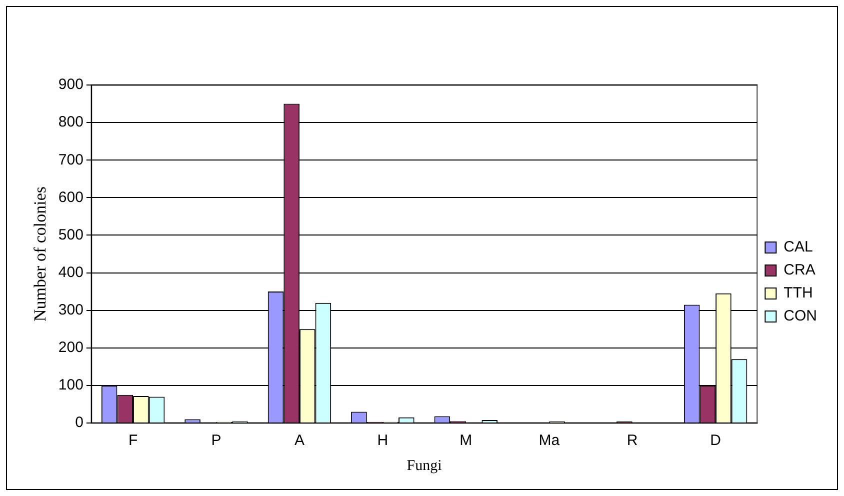  Describe the element at coordinates (798, 247) in the screenshot. I see `legend-label: CAL` at that location.